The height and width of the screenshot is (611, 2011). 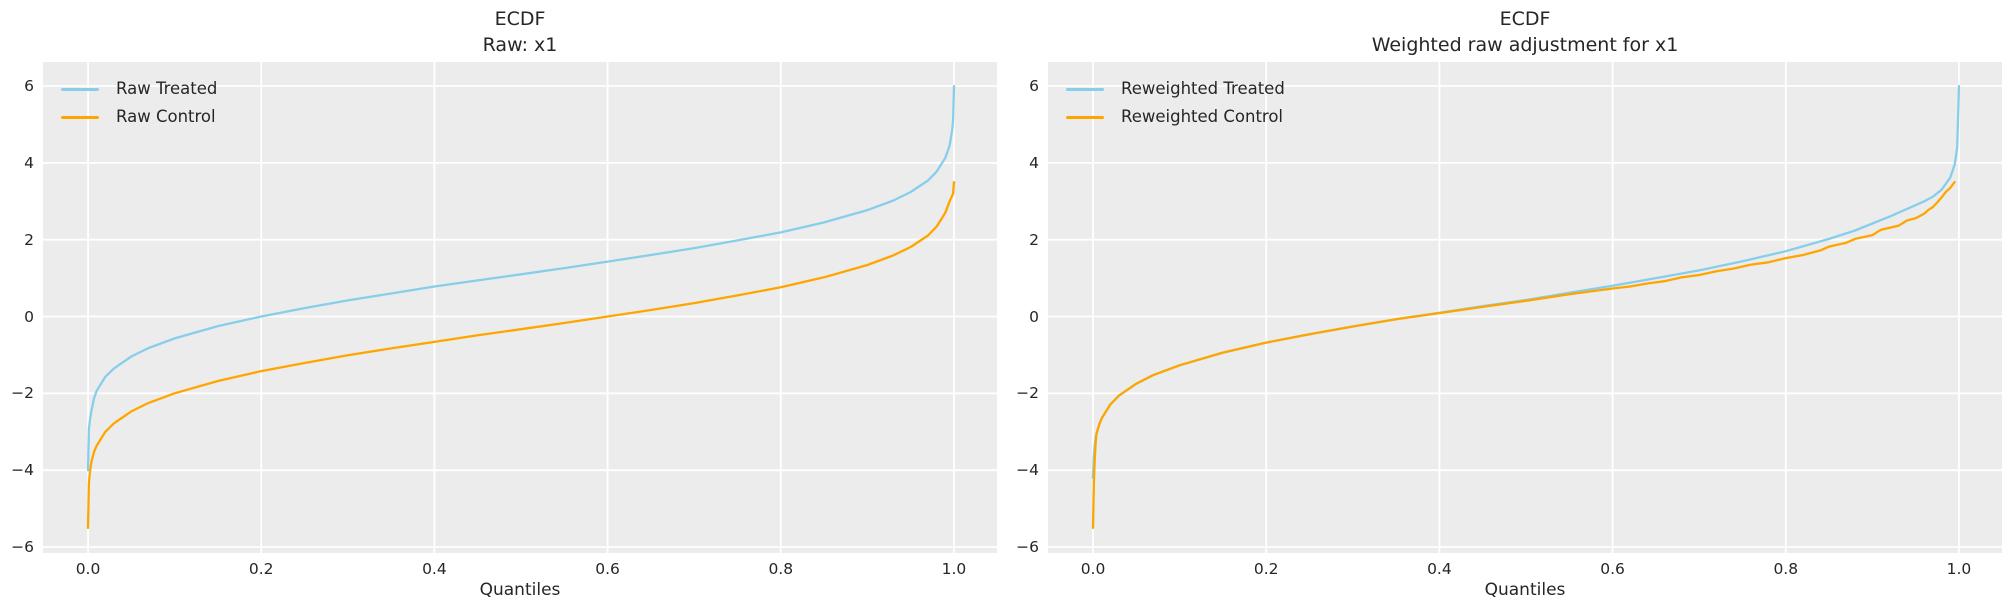 I want to click on legend: Raw Treated Raw Control, so click(x=139, y=103).